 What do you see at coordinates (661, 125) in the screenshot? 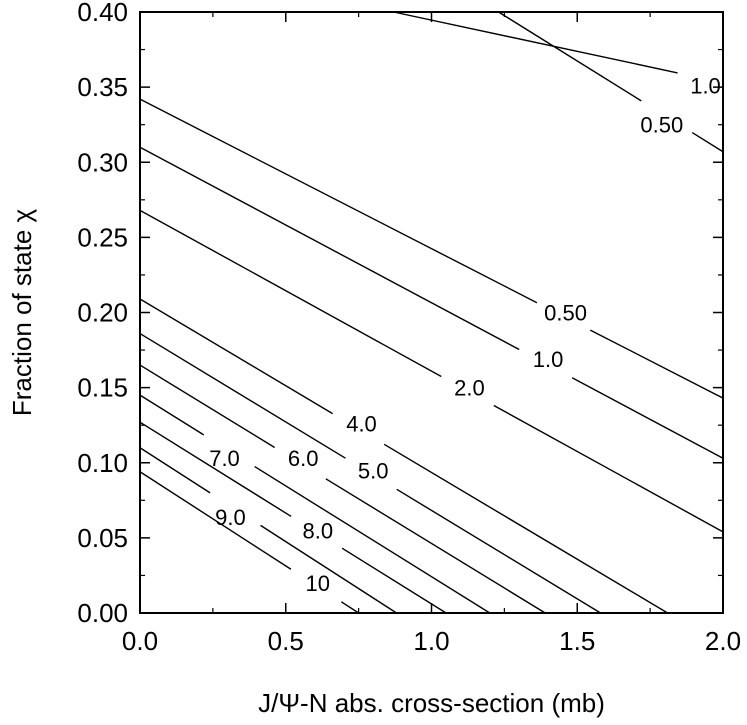
I see `contour-label-1: 0.50` at bounding box center [661, 125].